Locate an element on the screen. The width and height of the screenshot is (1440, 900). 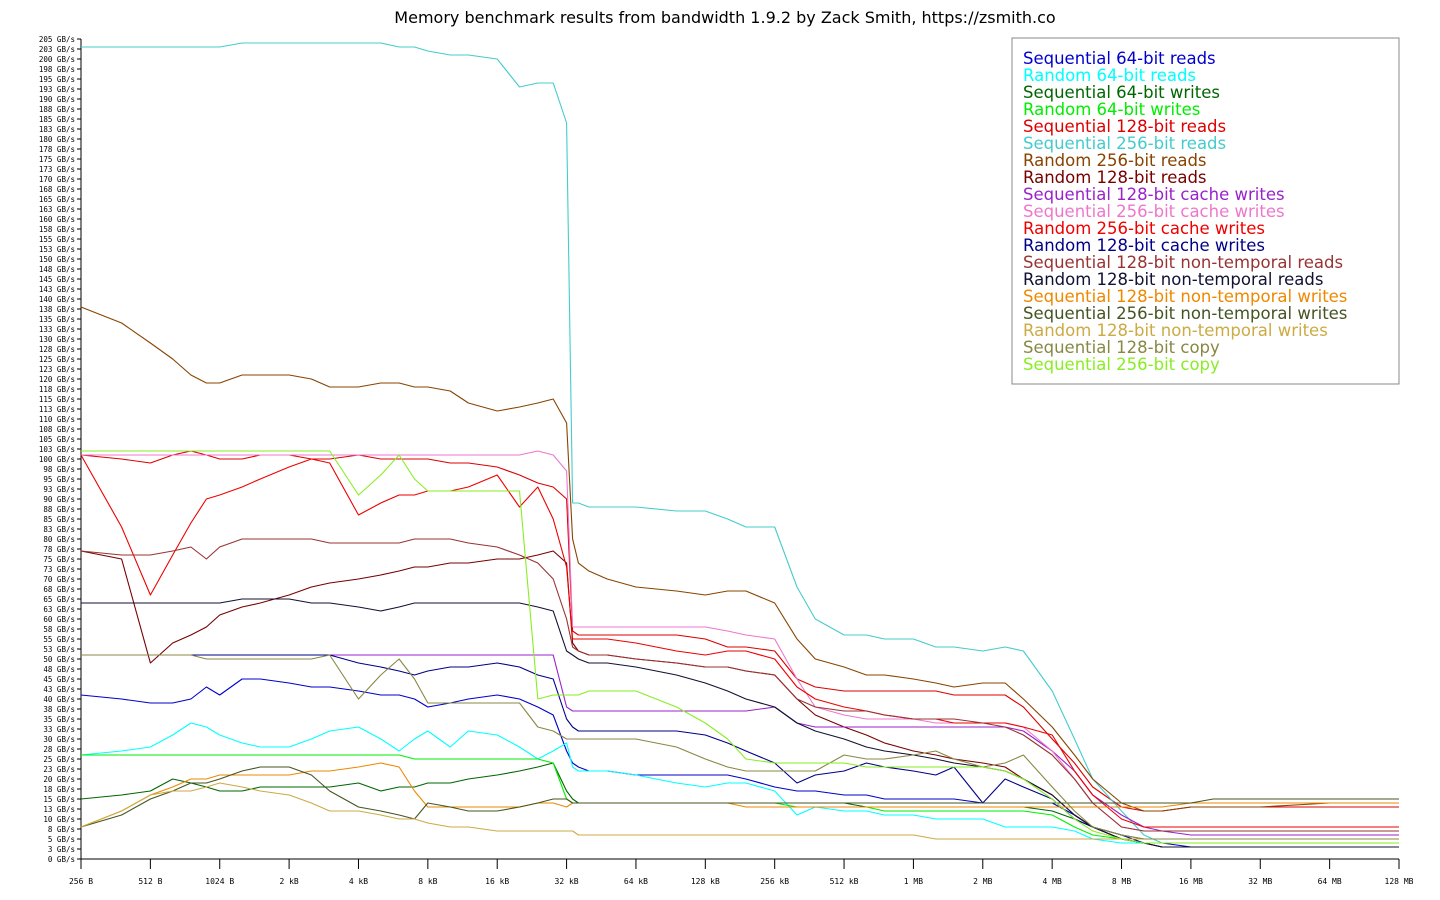
x-tick-label: 512 kB is located at coordinates (844, 881).